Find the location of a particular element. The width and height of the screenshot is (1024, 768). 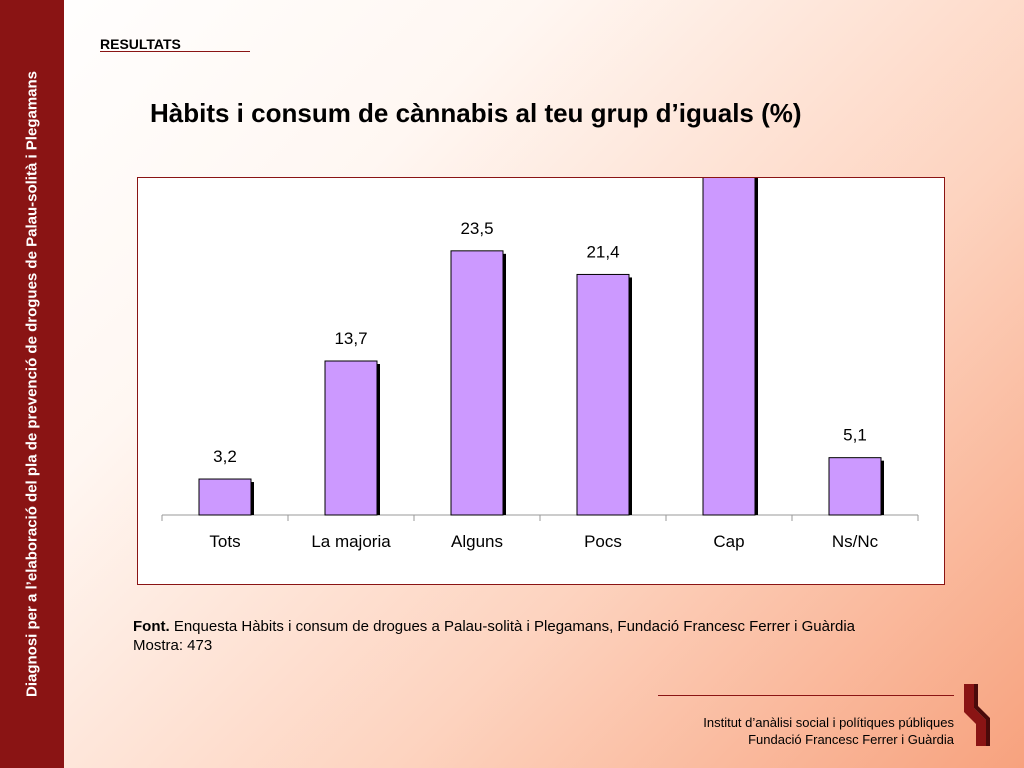

bar-value-label: 5,1 is located at coordinates (855, 435).